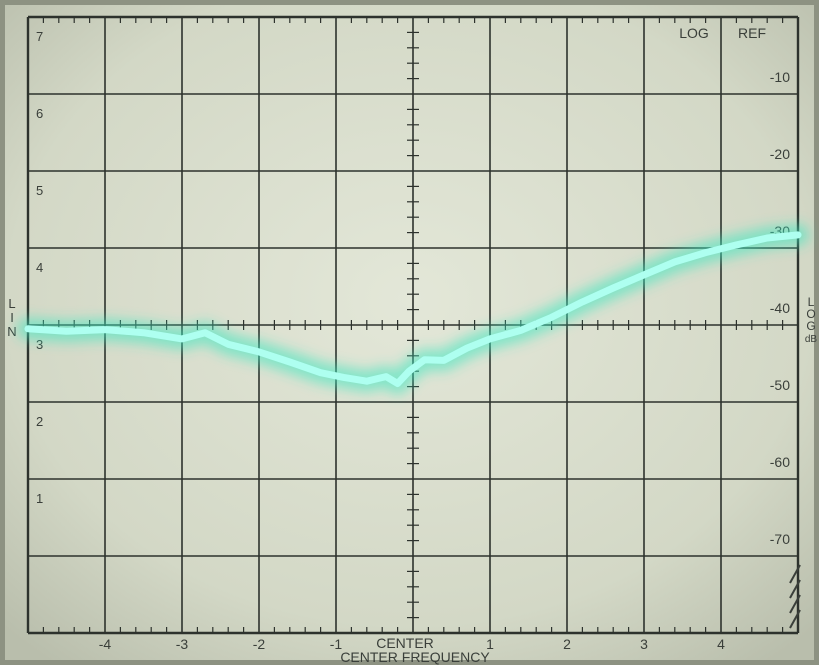 The height and width of the screenshot is (665, 819). I want to click on lin-tick-label: 5, so click(39, 190).